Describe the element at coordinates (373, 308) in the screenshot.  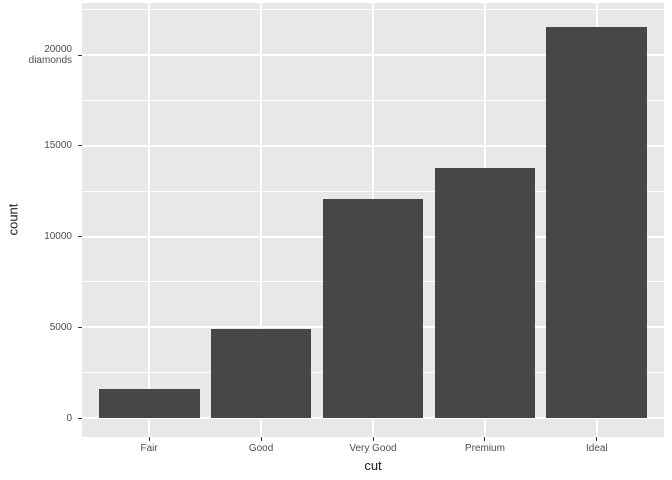
I see `bar-very-good` at that location.